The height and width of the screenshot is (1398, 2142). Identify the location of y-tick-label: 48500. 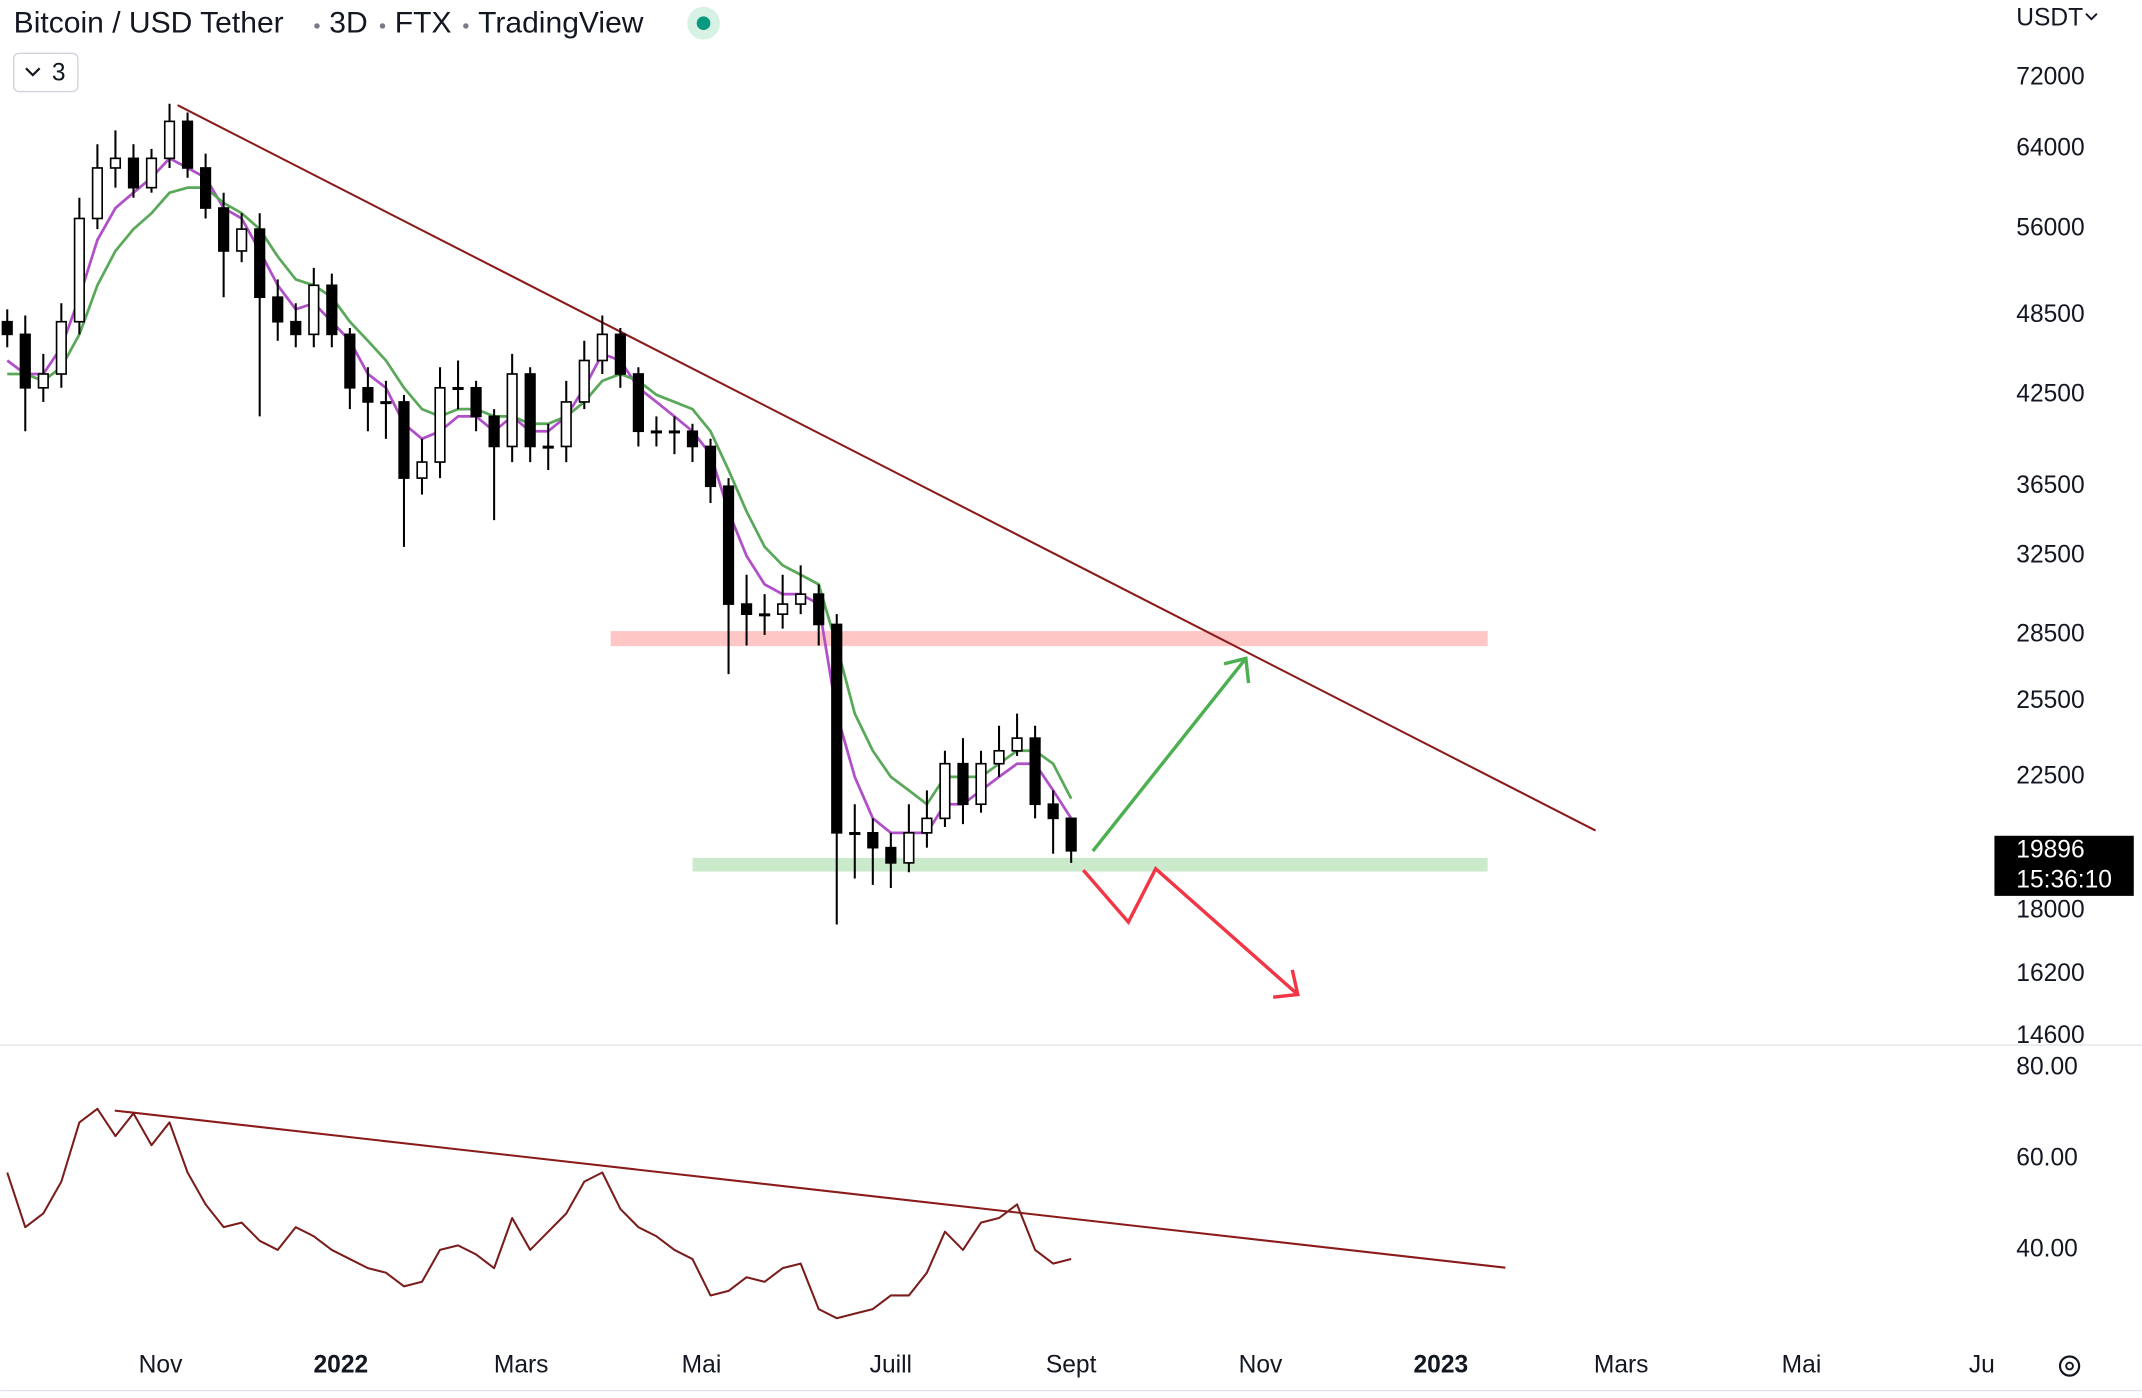
(2050, 314).